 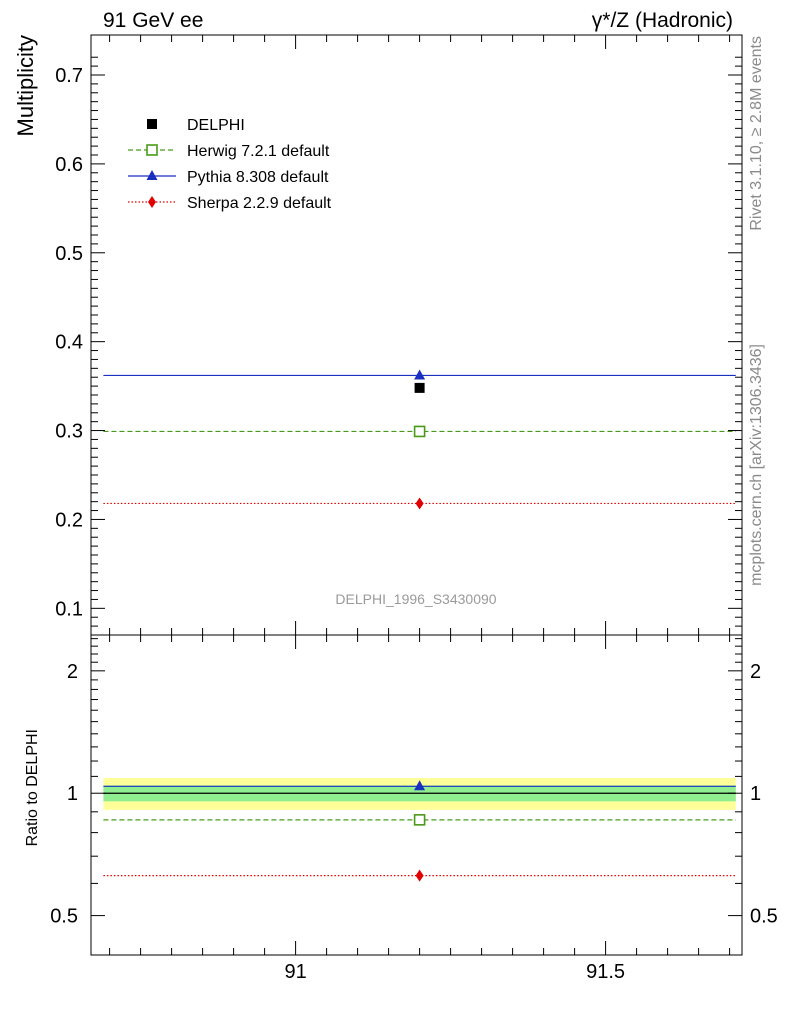 I want to click on legend-point-pythia, so click(x=152, y=175).